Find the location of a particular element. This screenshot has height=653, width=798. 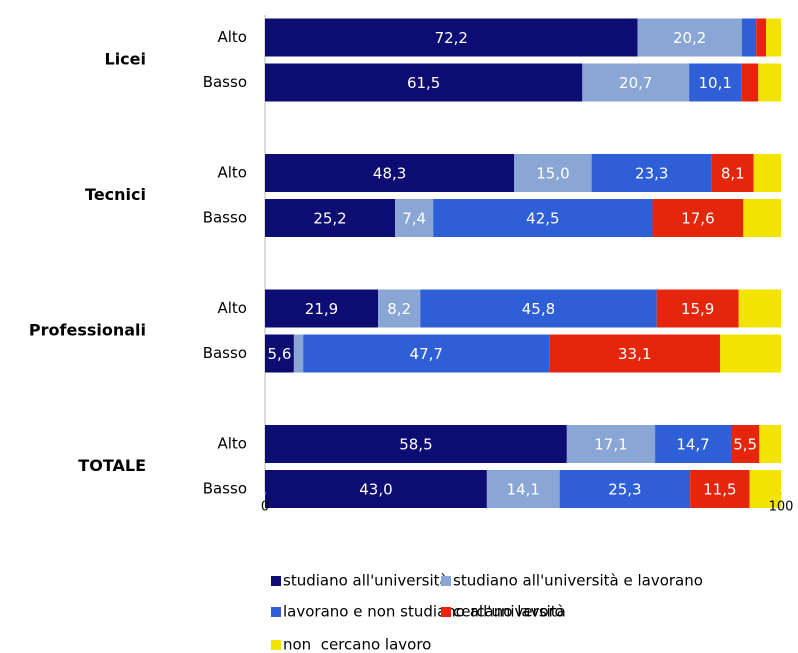

value-label: 23,3 is located at coordinates (651, 174).